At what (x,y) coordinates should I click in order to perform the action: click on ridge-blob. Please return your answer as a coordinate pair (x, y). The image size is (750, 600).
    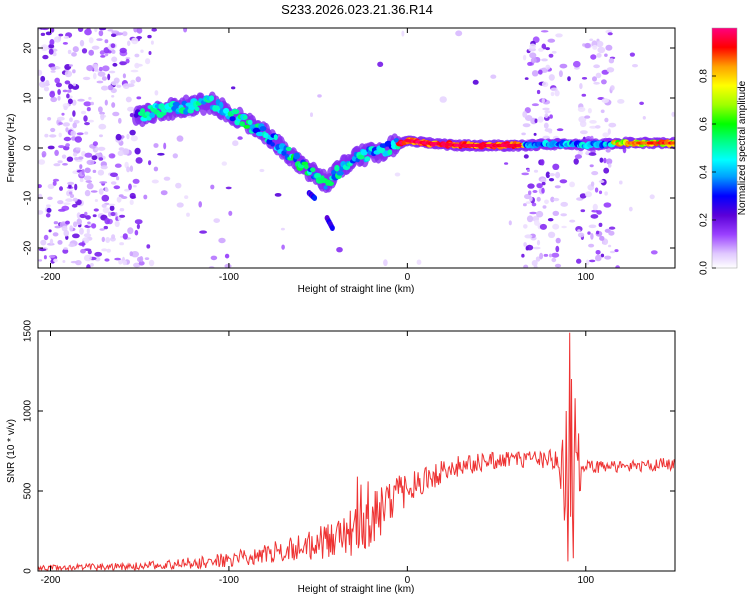
    Looking at the image, I should click on (147, 114).